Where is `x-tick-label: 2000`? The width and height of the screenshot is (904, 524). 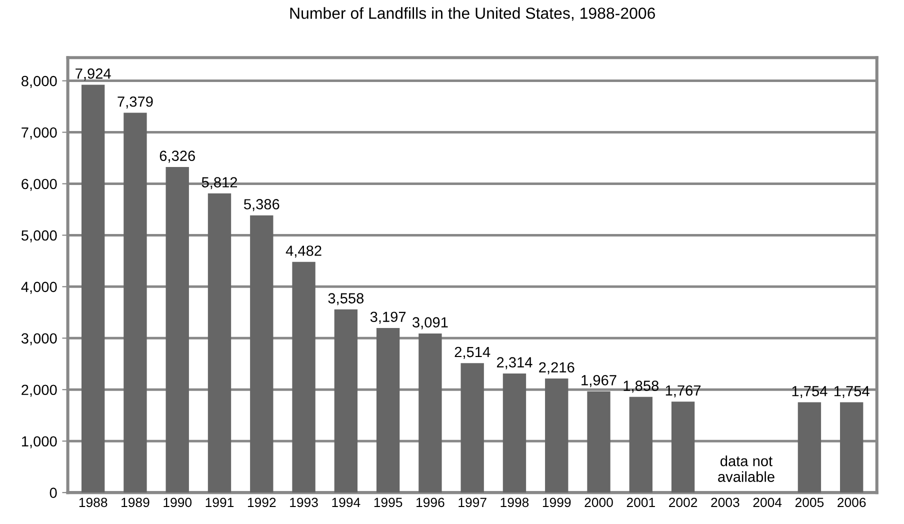
x-tick-label: 2000 is located at coordinates (598, 503).